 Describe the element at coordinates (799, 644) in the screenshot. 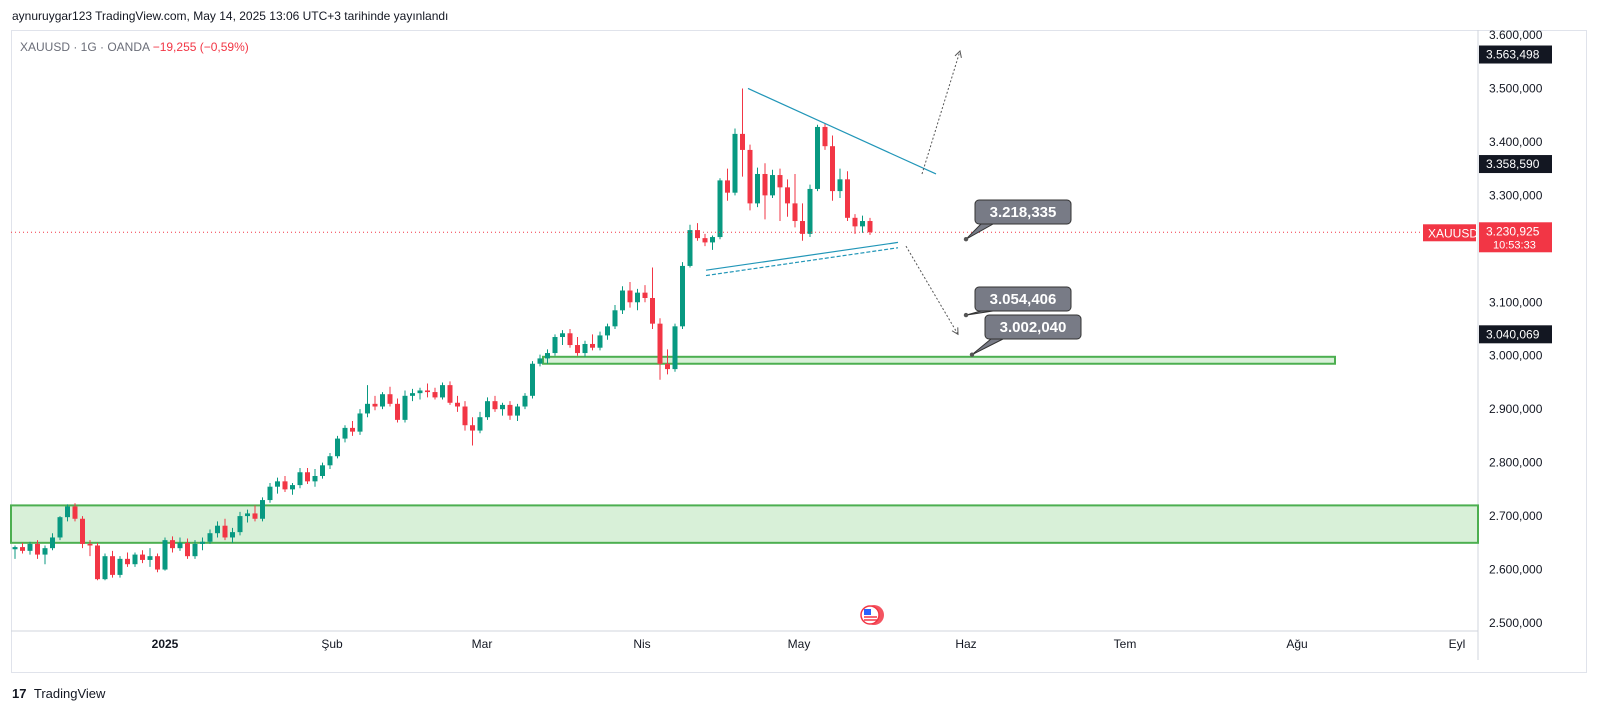

I see `time-tick-label: May` at that location.